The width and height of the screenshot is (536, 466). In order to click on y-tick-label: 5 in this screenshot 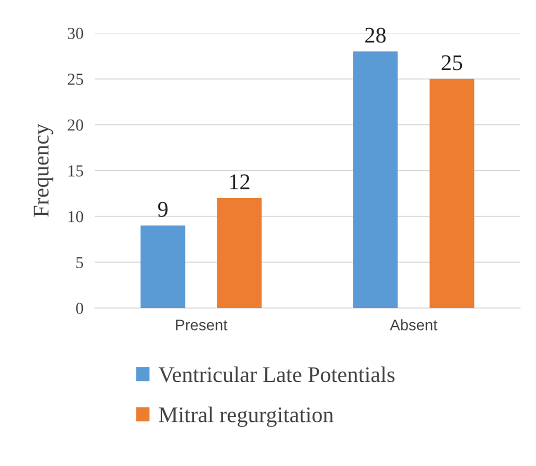, I will do `click(80, 262)`.